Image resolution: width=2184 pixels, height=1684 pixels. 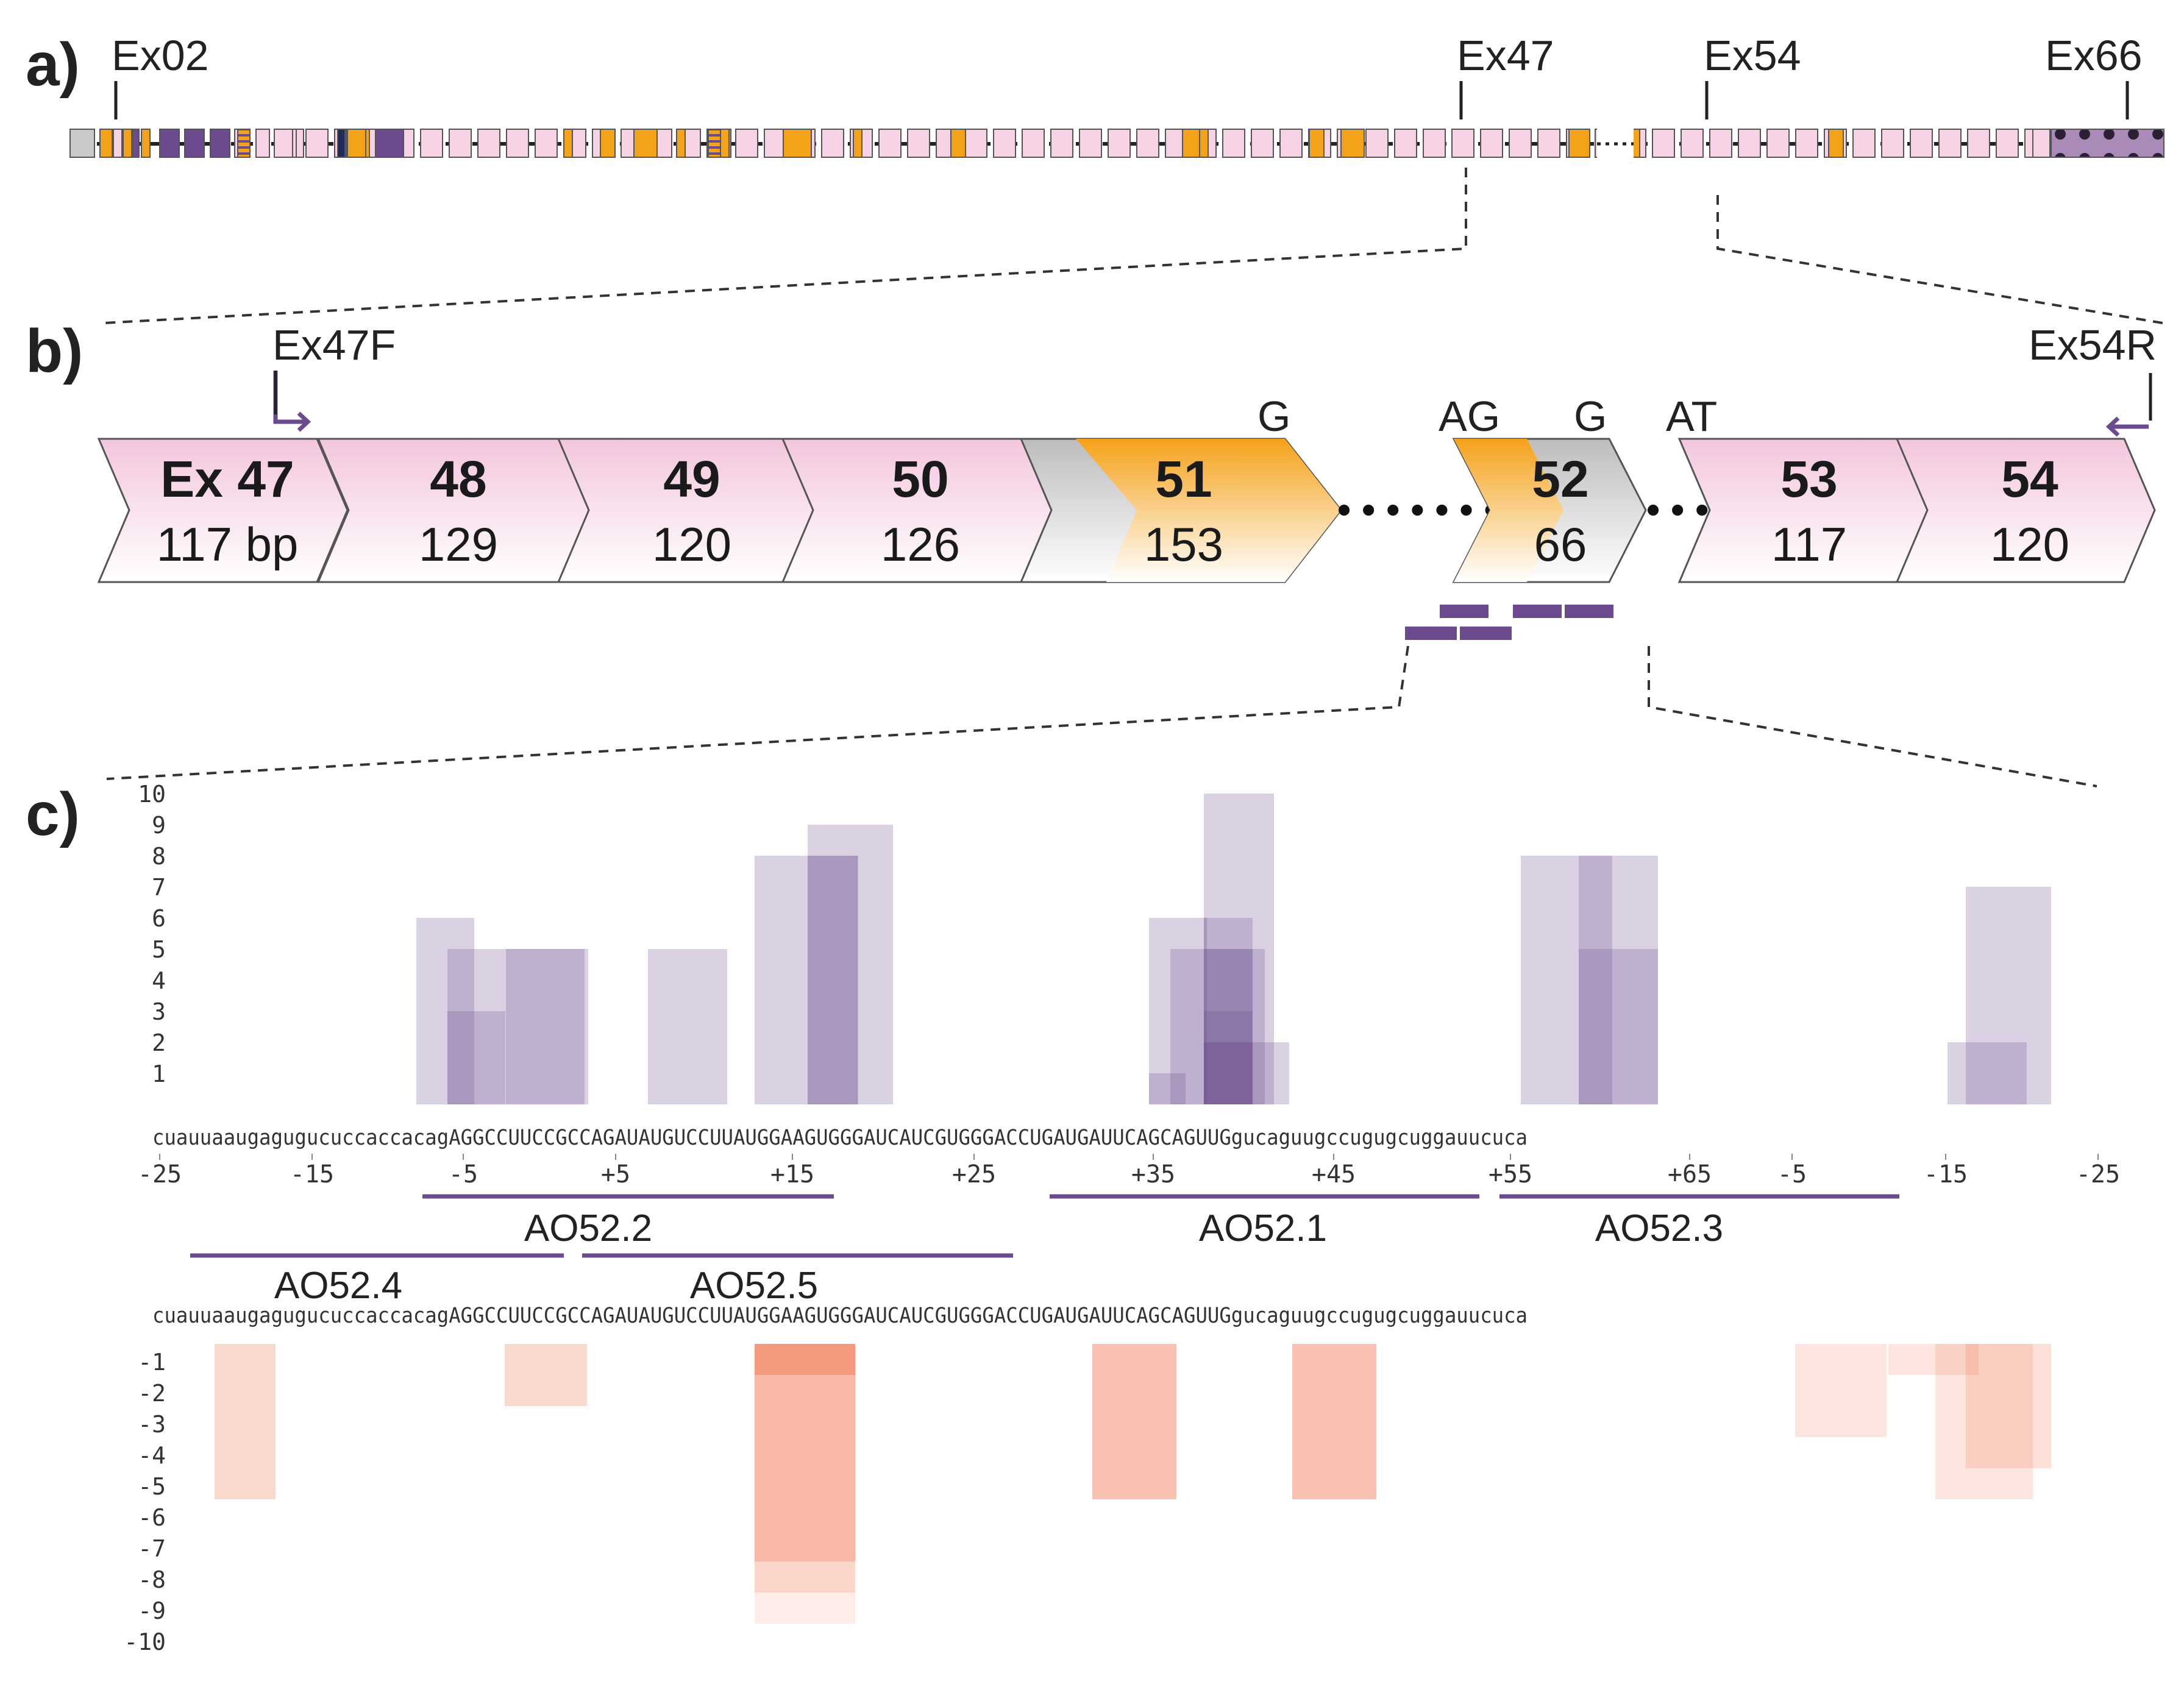 I want to click on y-top-tick-label: 7, so click(x=159, y=888).